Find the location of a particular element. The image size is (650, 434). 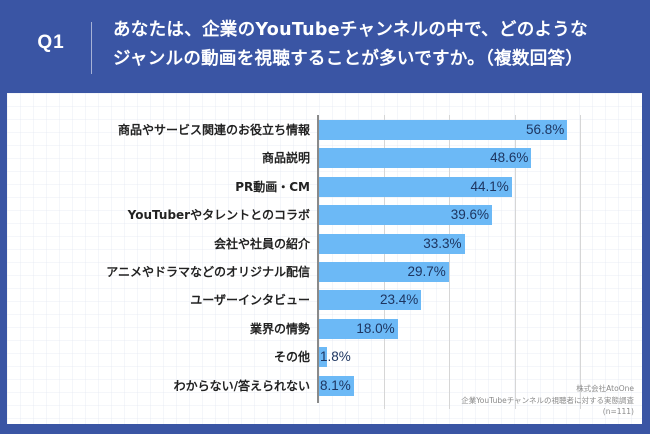

value-label: 18.0% is located at coordinates (375, 328).